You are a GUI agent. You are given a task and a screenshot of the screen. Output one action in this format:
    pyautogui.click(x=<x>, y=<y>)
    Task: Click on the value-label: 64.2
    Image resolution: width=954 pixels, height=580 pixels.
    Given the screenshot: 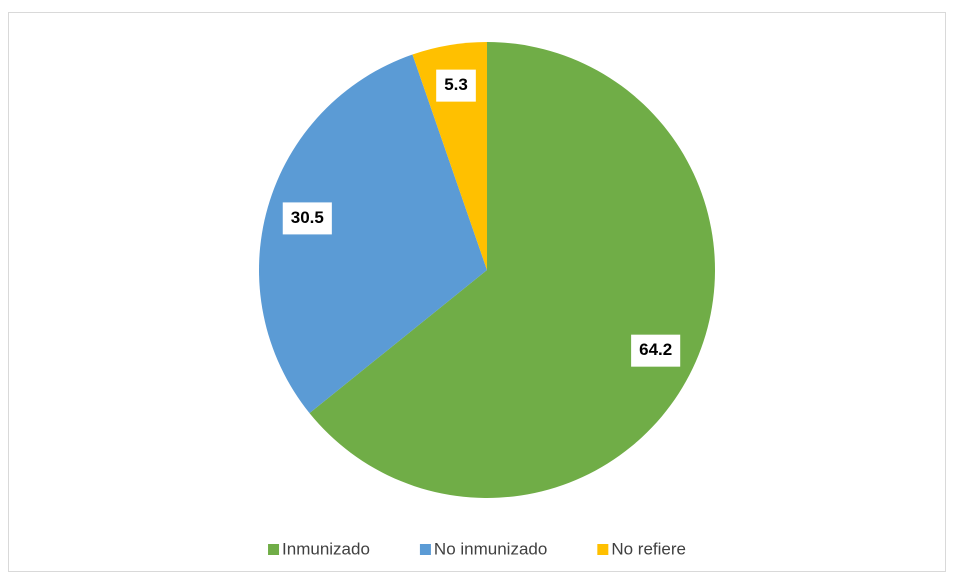 What is the action you would take?
    pyautogui.click(x=655, y=349)
    